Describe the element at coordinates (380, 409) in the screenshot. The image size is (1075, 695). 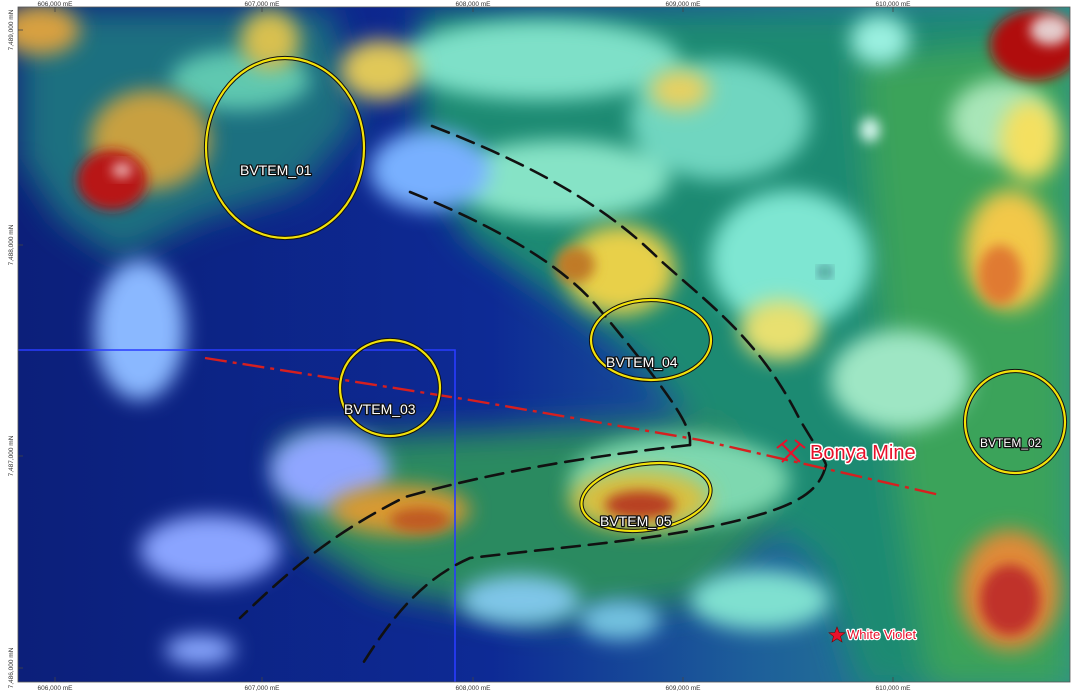
I see `anomaly-label-bvtem-03: BVTEM_03` at that location.